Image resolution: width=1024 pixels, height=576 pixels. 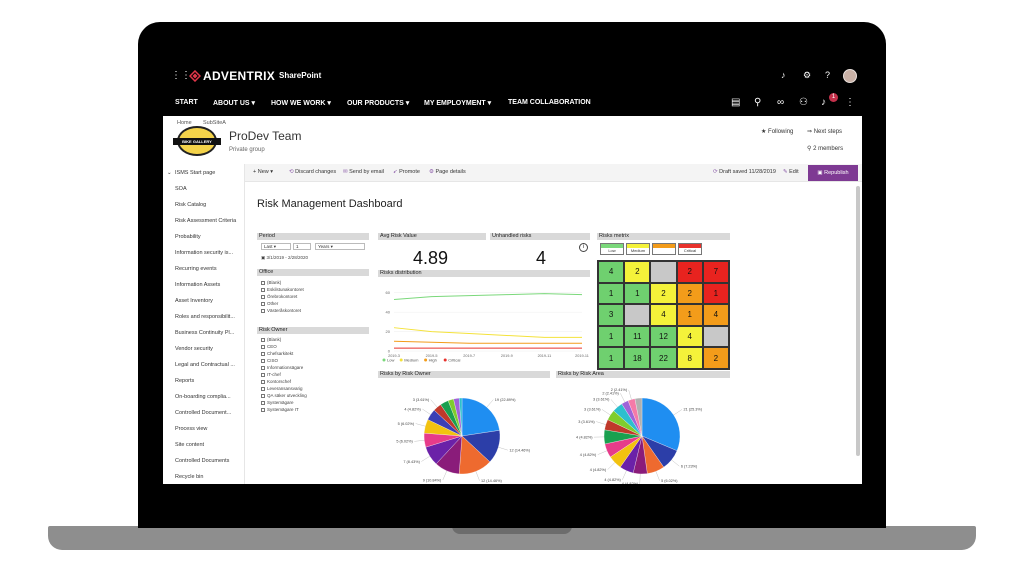 What do you see at coordinates (202, 461) in the screenshot?
I see `leftnav-item: Controlled Documents` at bounding box center [202, 461].